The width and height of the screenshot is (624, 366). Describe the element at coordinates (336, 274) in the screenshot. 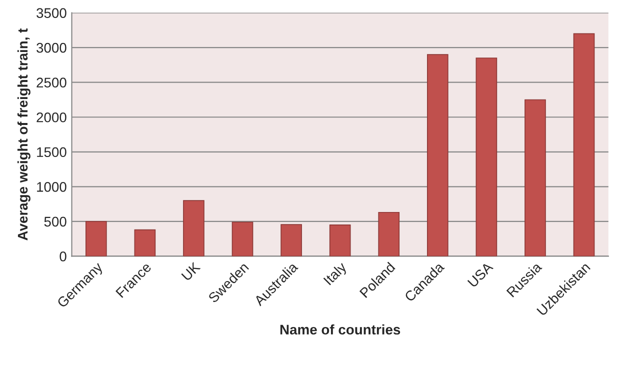

I see `x-tick-label: Italy` at that location.